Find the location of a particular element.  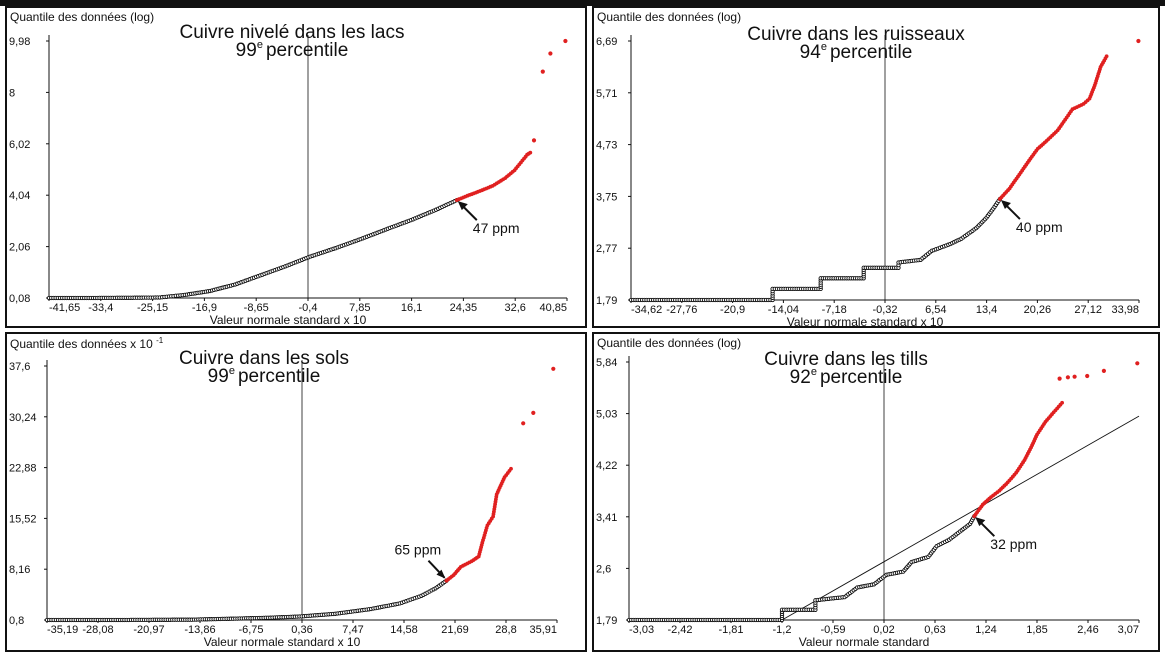

x-tick-label: 1,24 is located at coordinates (985, 630).